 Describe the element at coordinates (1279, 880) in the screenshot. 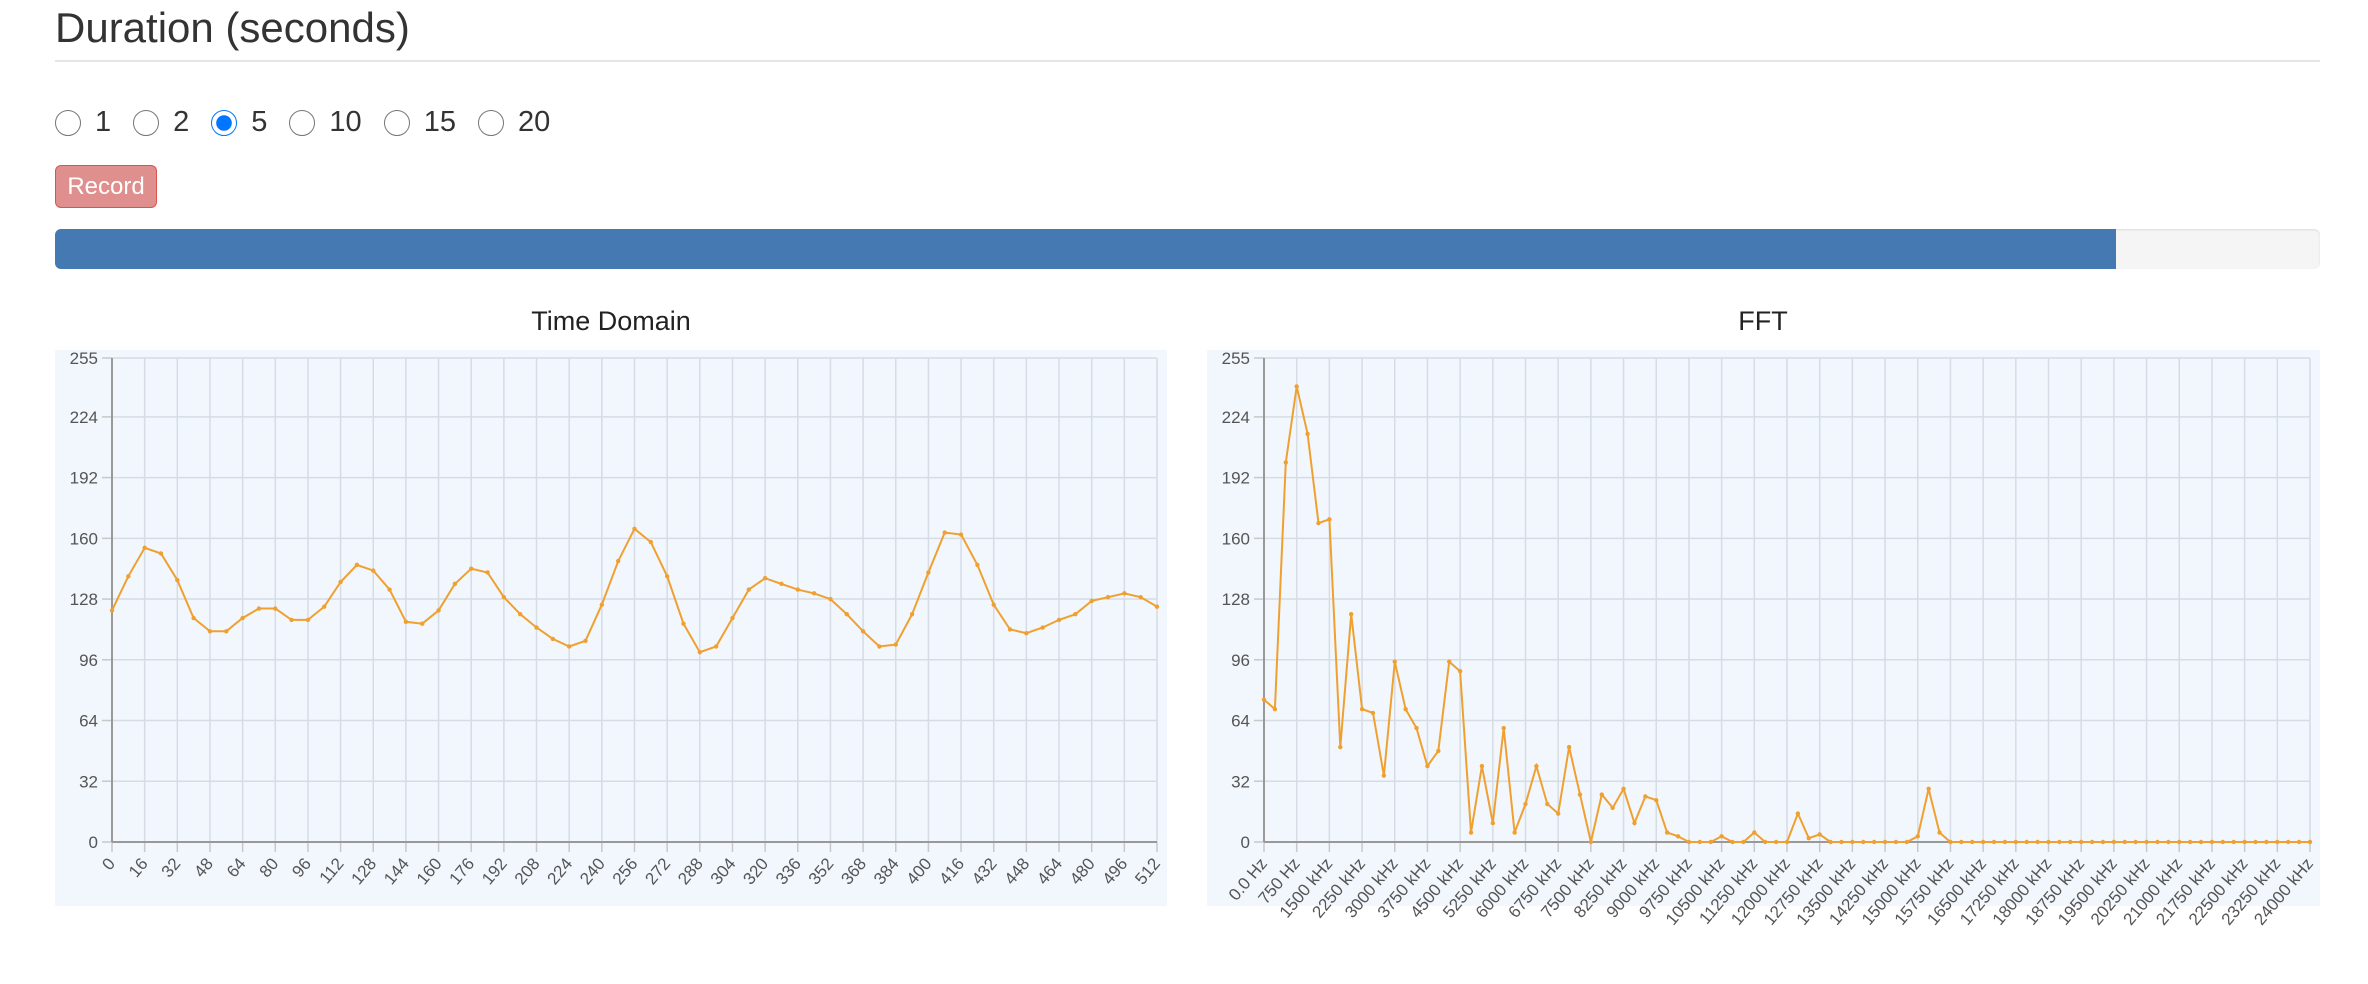

I see `x-tick-label: 750 Hz` at that location.